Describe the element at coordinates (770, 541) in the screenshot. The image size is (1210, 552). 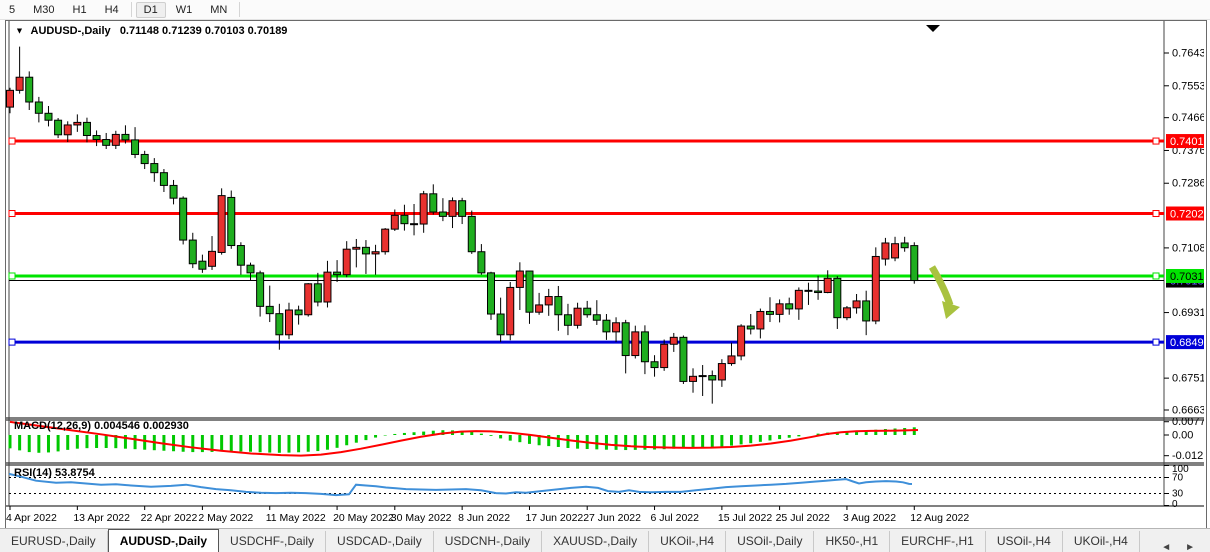
I see `symbol-tab-usoil-daily: USOil-,Daily` at that location.